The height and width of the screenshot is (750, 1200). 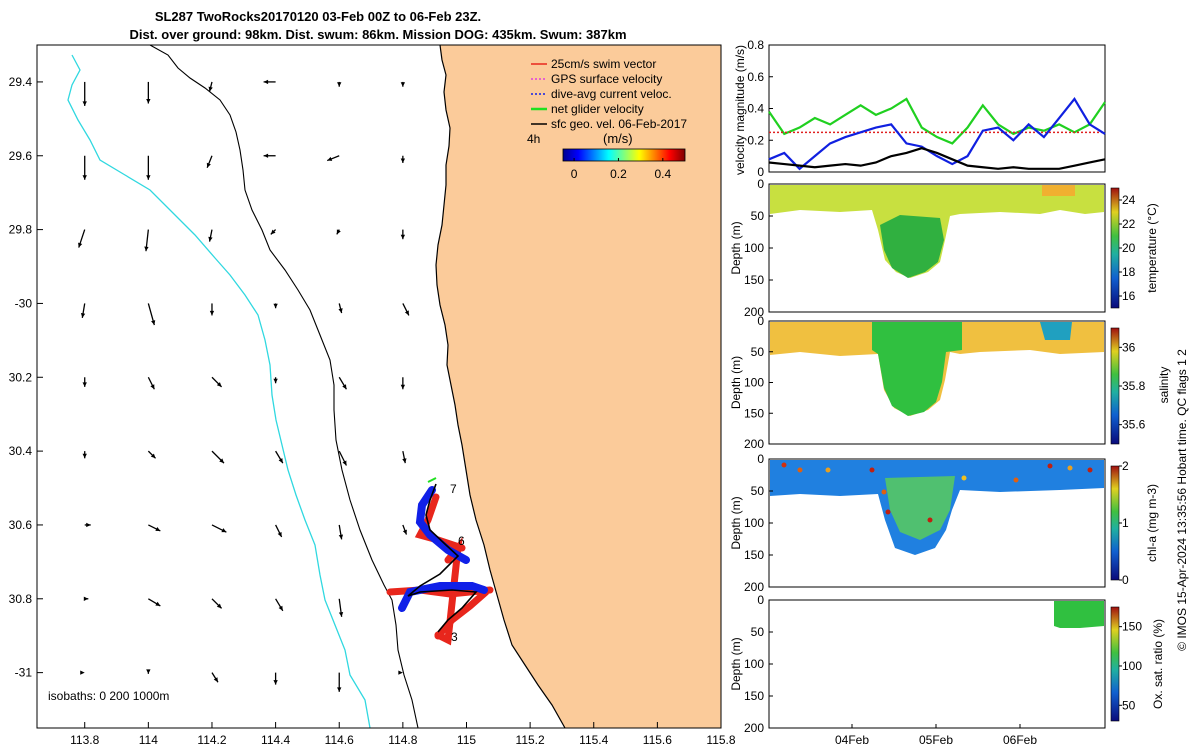 I want to click on chla-cbtick-label: 0, so click(x=1125, y=580).